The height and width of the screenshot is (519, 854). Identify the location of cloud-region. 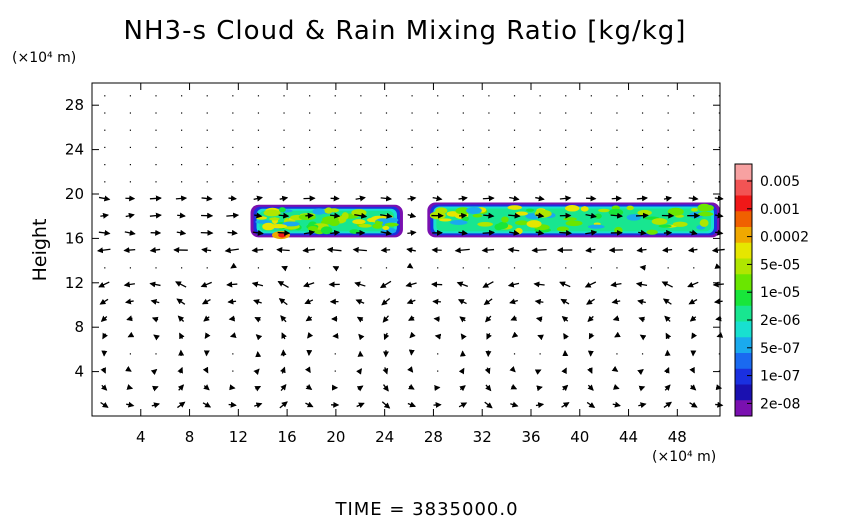
(326, 222).